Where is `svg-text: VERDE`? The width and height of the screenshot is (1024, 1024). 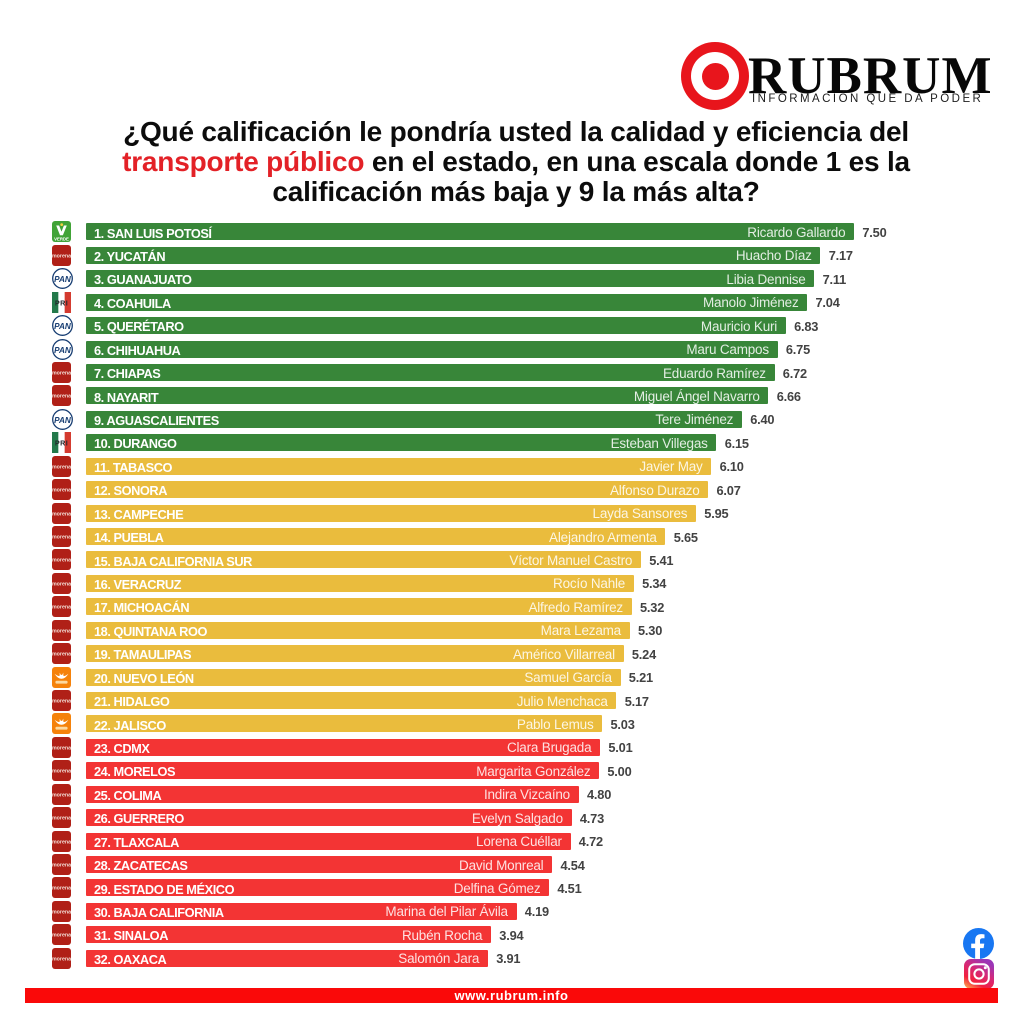
svg-text: VERDE is located at coordinates (61, 239).